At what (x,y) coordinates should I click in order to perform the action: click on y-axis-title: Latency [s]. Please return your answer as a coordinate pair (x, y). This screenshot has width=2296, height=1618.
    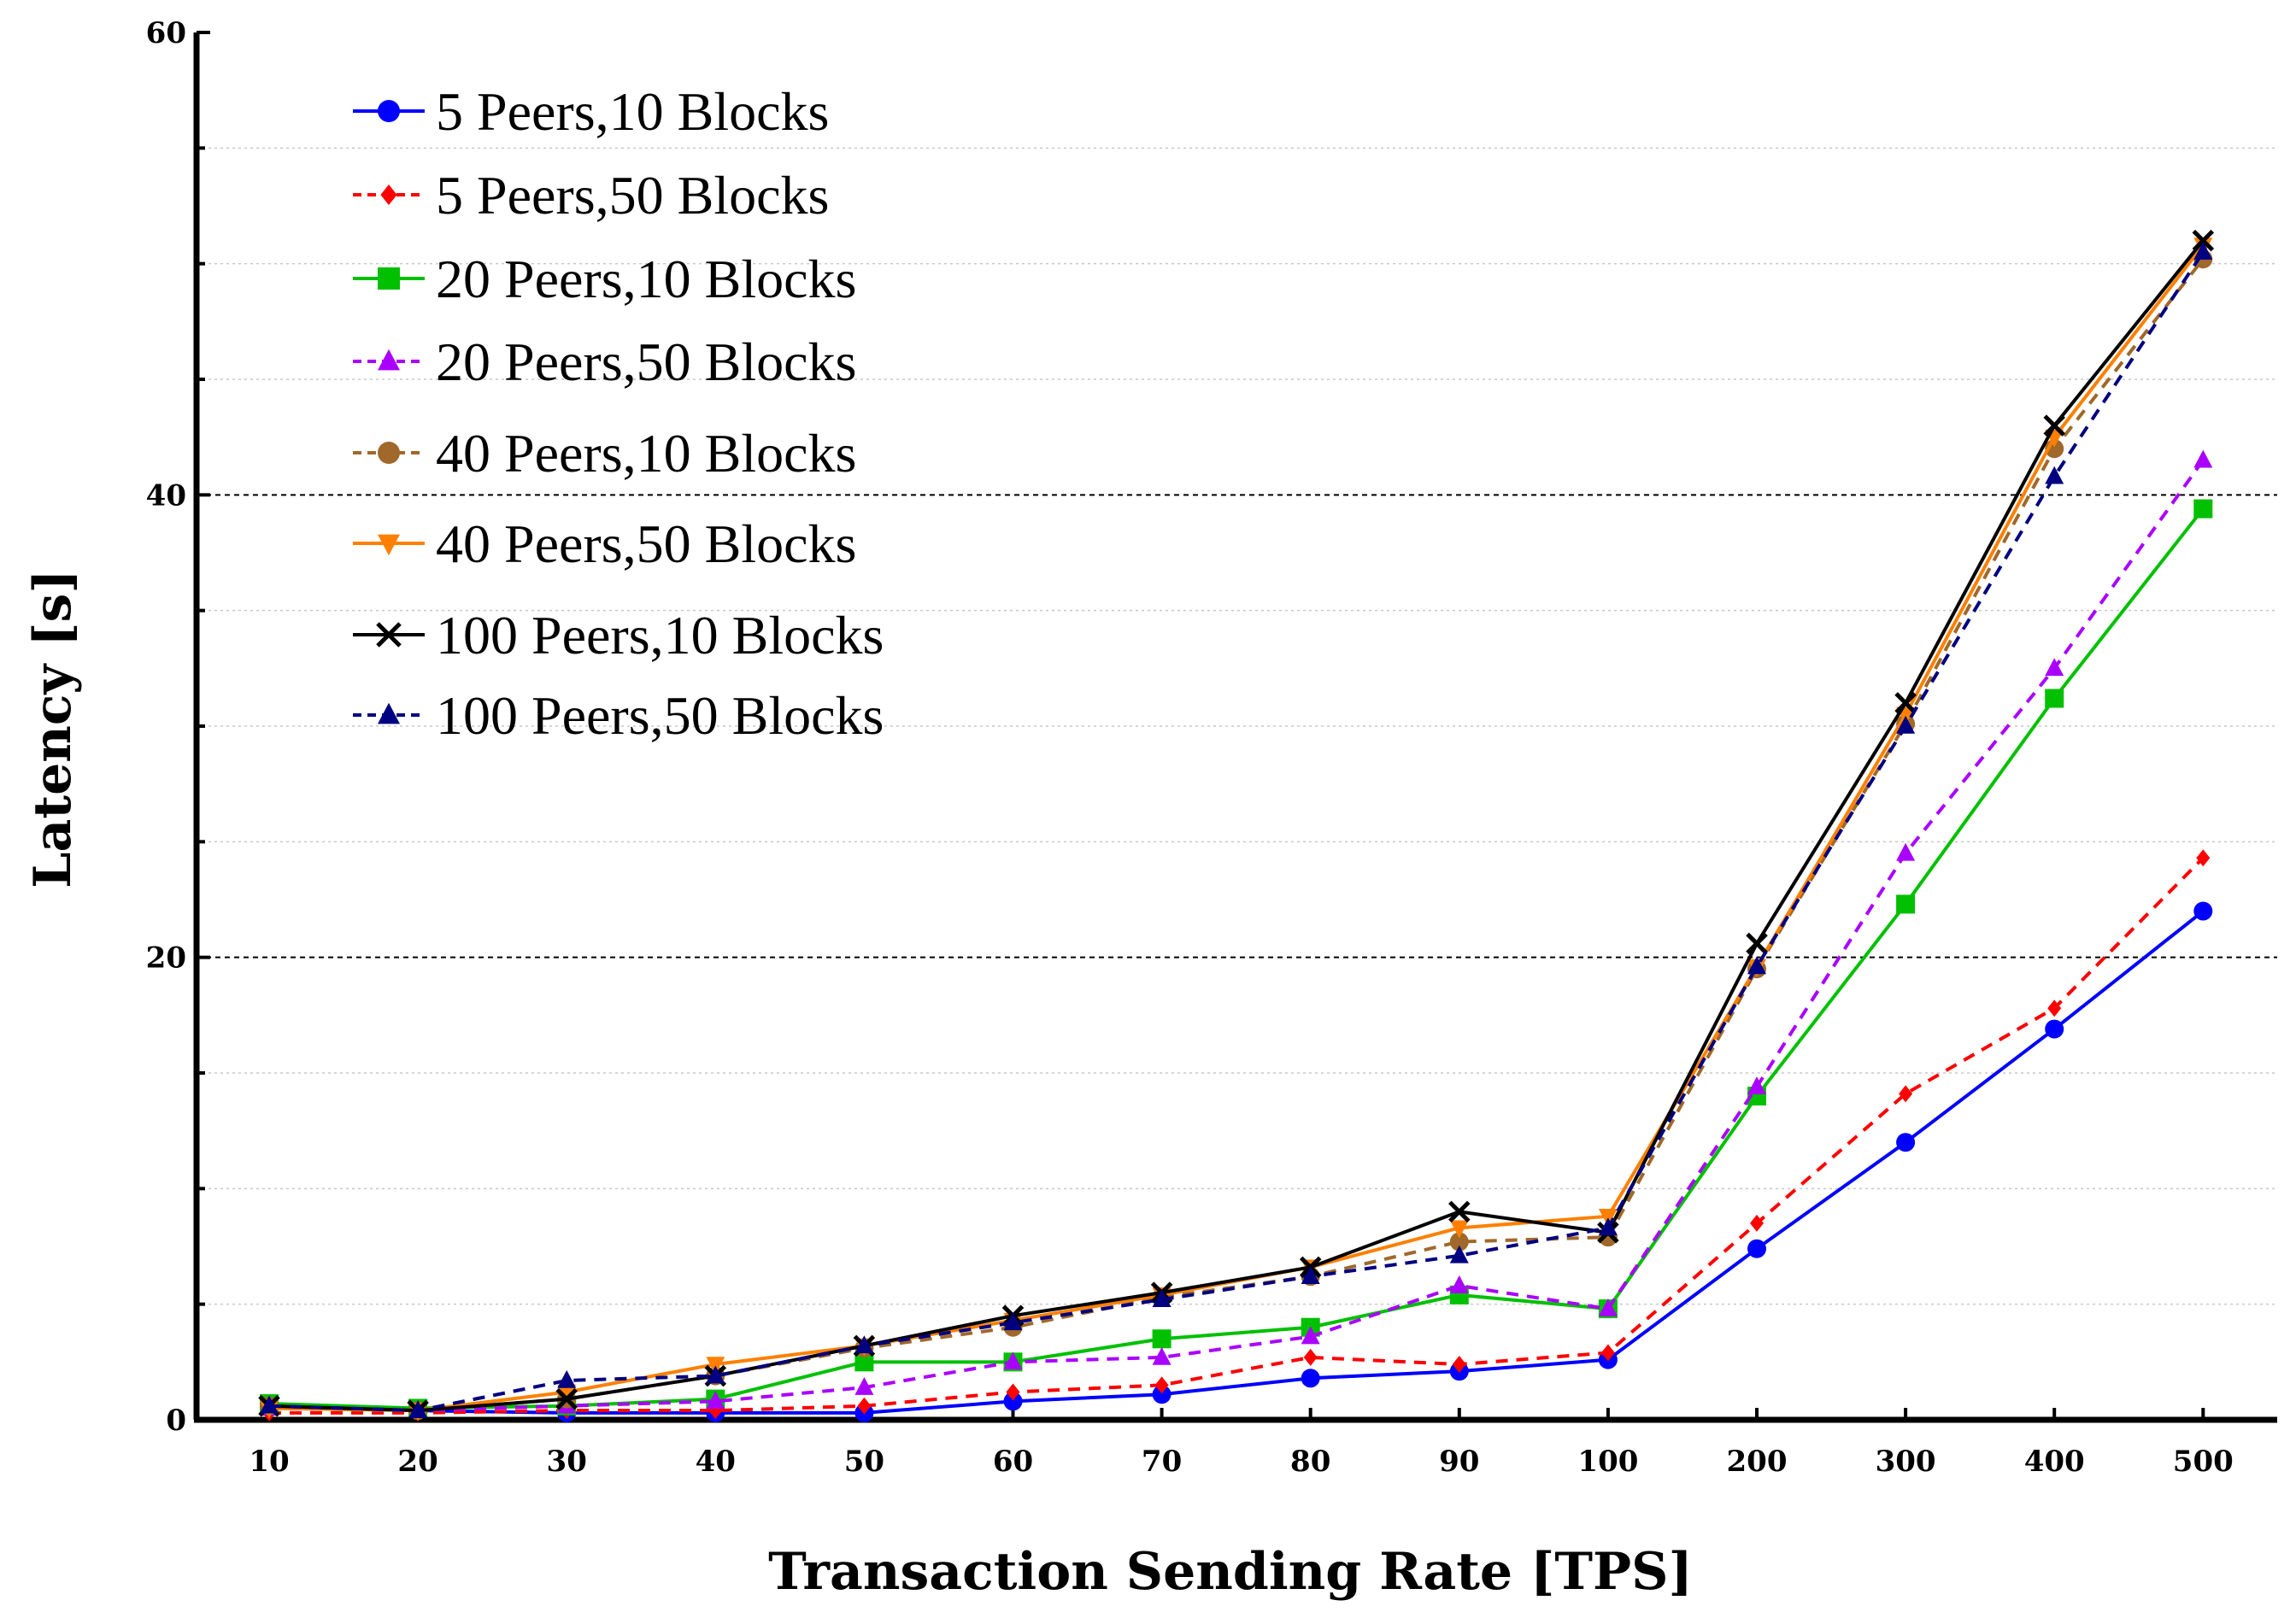
    Looking at the image, I should click on (53, 728).